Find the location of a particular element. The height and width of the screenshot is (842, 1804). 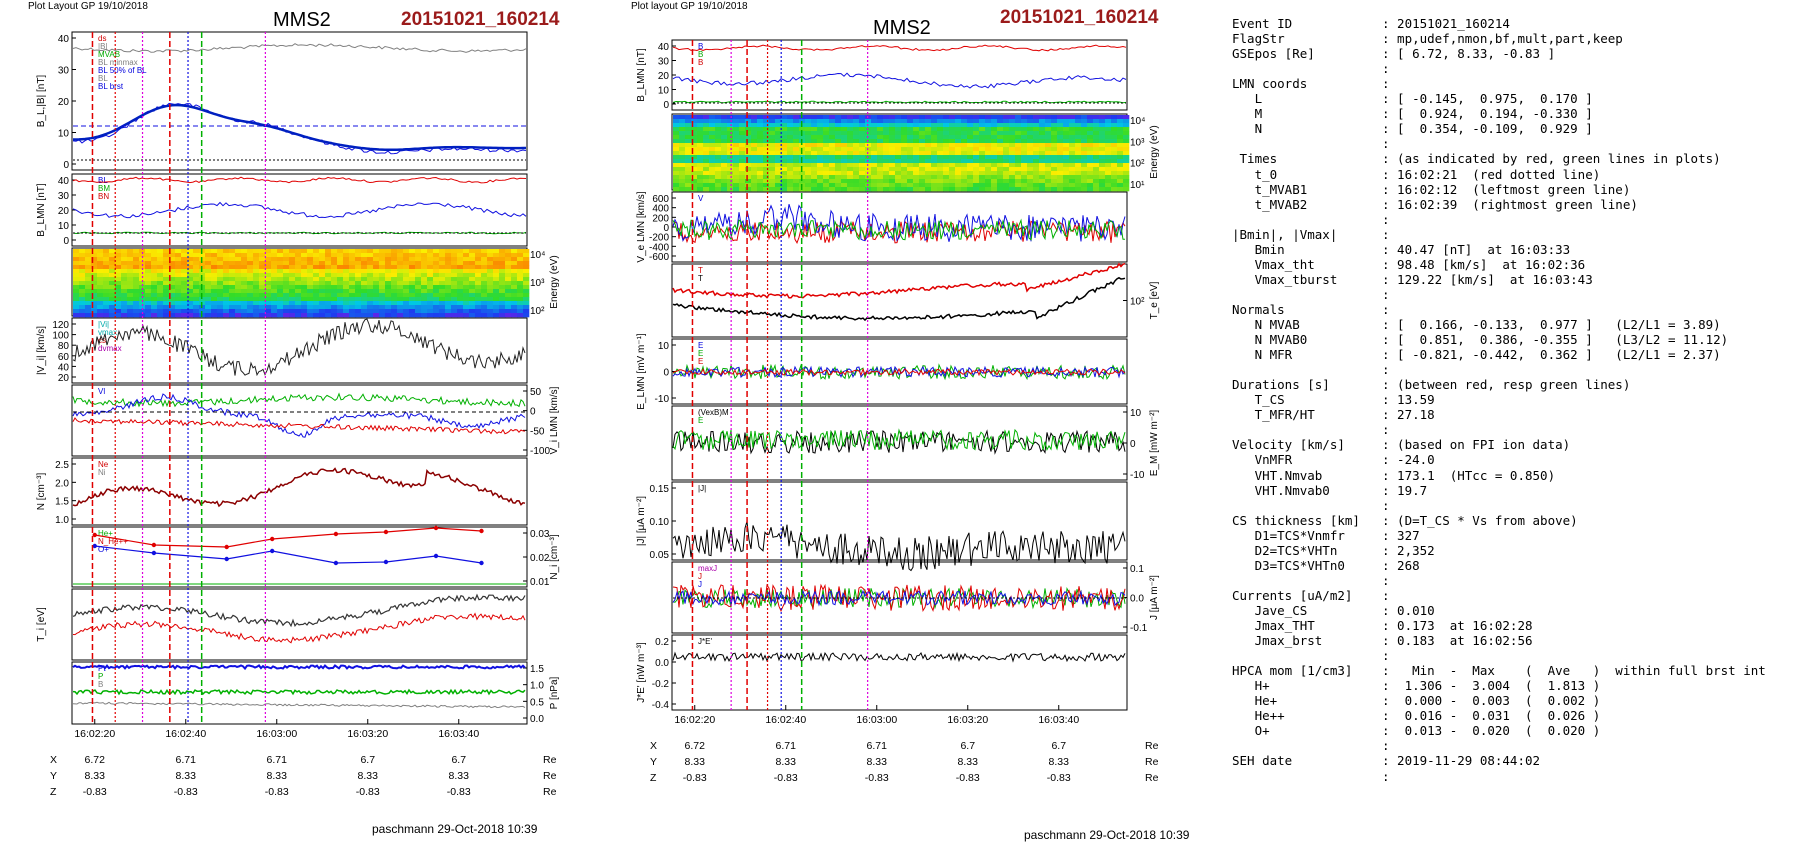

summary-key: D1=TCS*Vnmfr is located at coordinates (1288, 535).